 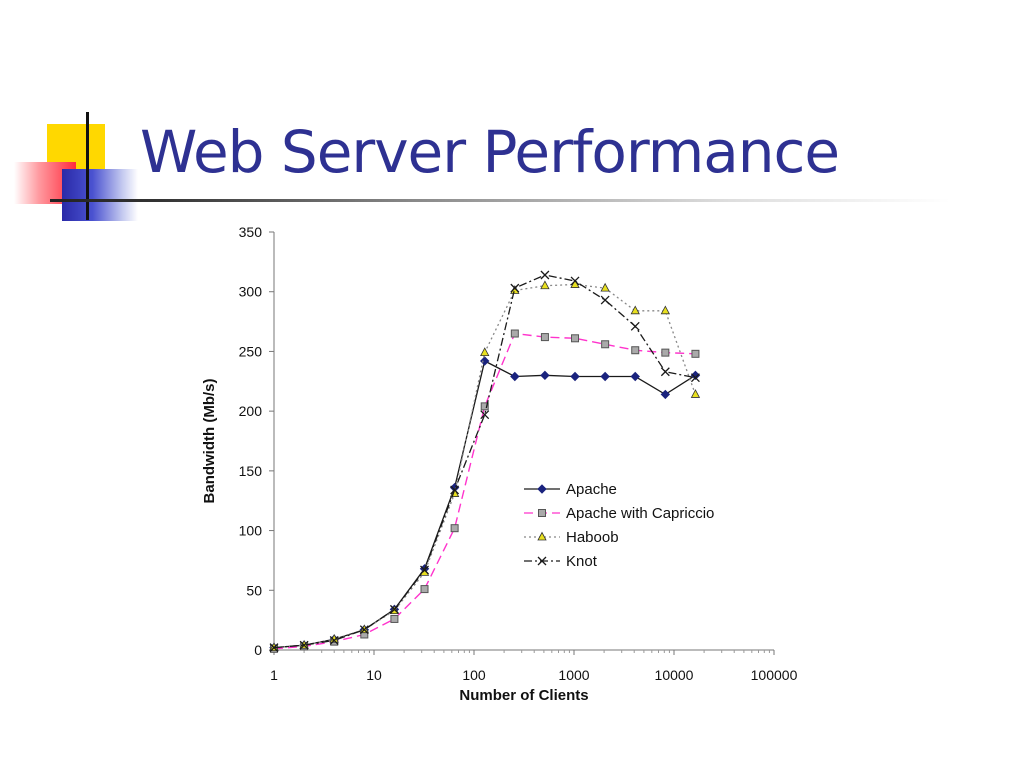 What do you see at coordinates (561, 561) in the screenshot?
I see `legend-entry: Knot` at bounding box center [561, 561].